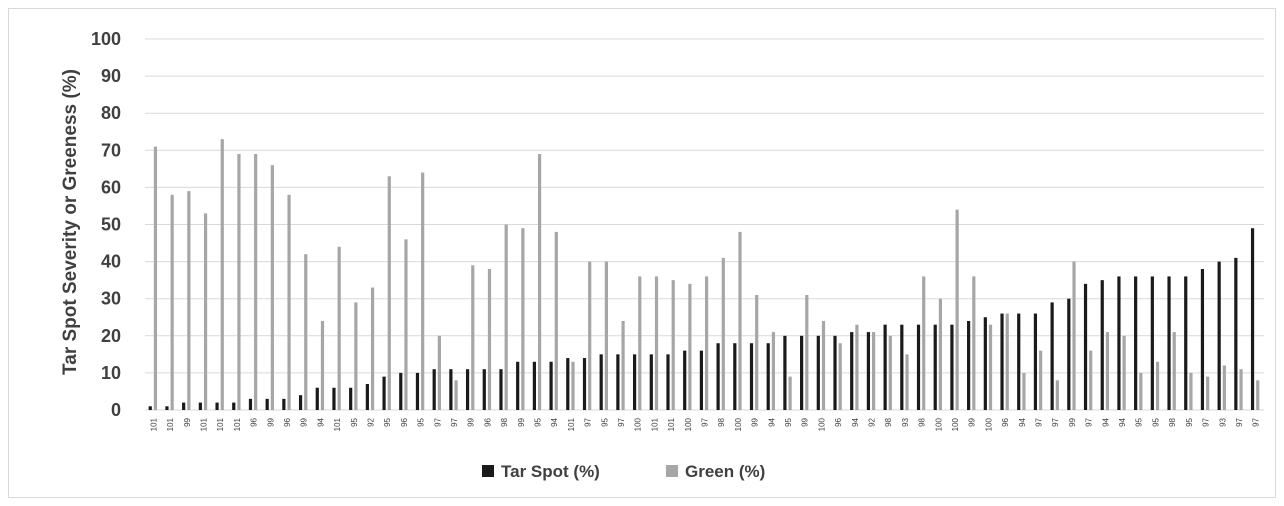 The height and width of the screenshot is (506, 1284). Describe the element at coordinates (672, 471) in the screenshot. I see `legend-swatch-green` at that location.